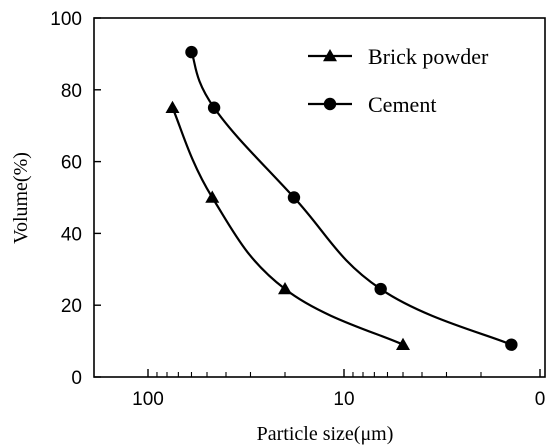 The image size is (550, 448). I want to click on x-axis: 100 10 0, so click(338, 389).